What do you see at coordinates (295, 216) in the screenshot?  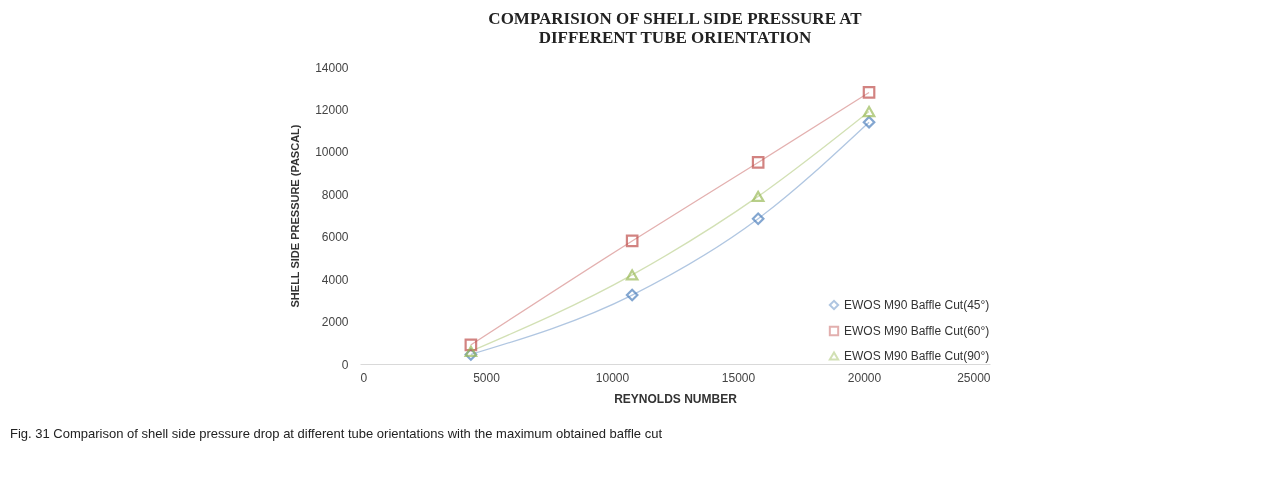 I see `y-axis-title: SHELL SIDE PRESSURE (PASCAL)` at bounding box center [295, 216].